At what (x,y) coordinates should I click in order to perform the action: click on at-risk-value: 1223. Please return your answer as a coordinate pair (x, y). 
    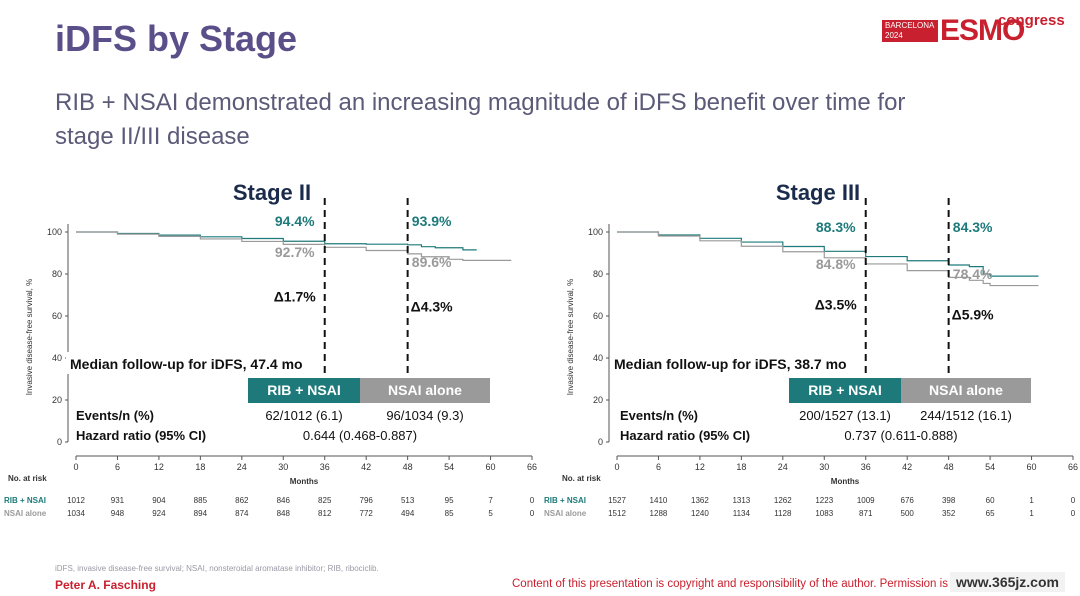
    Looking at the image, I should click on (824, 500).